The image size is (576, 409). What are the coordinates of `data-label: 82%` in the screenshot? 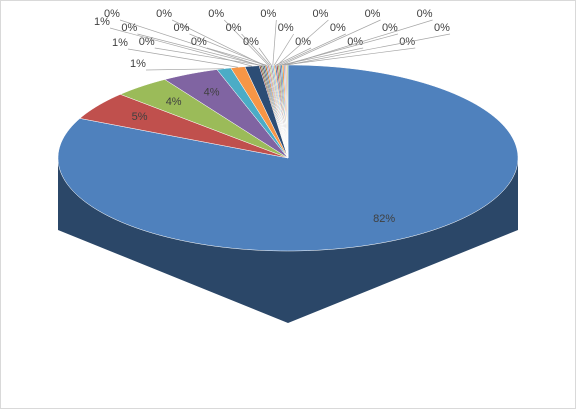 It's located at (384, 219).